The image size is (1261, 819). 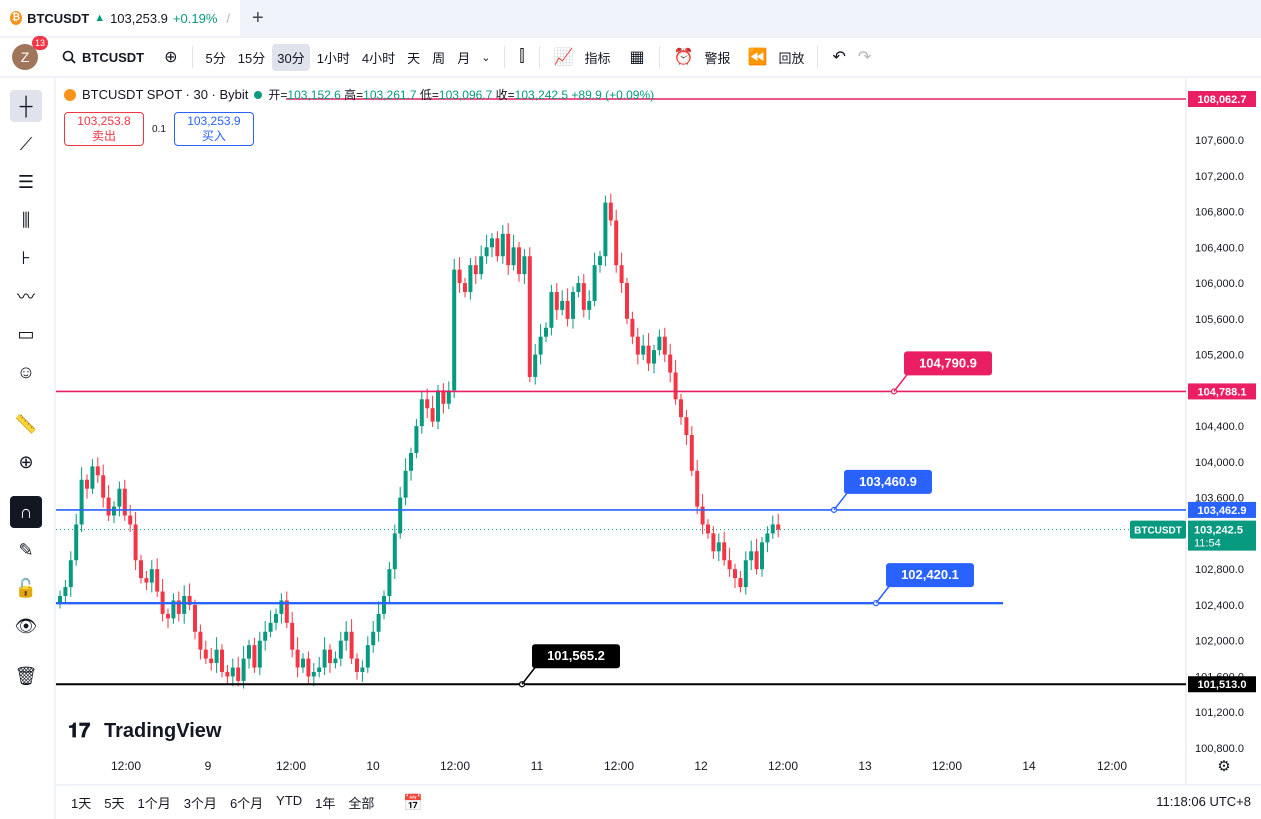 I want to click on brush-icon: 〰, so click(x=26, y=297).